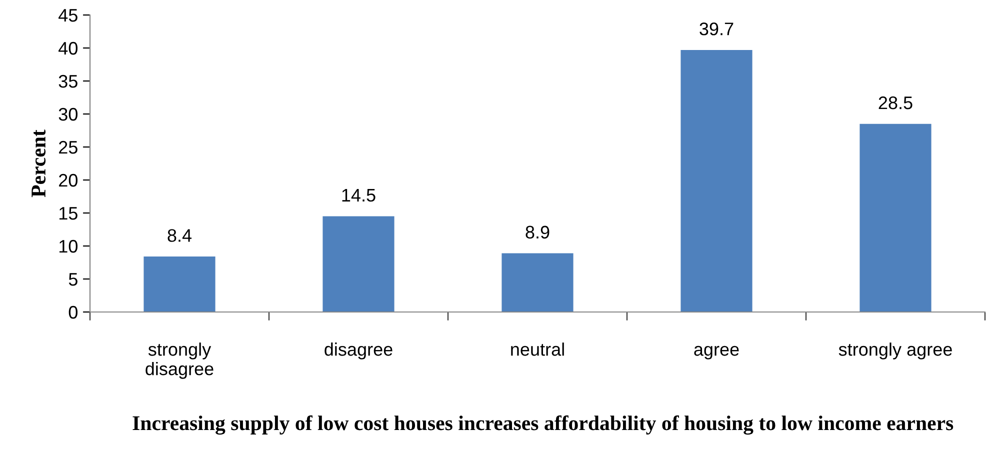 This screenshot has height=468, width=987. Describe the element at coordinates (895, 351) in the screenshot. I see `x-tick-label: strongly agree` at that location.